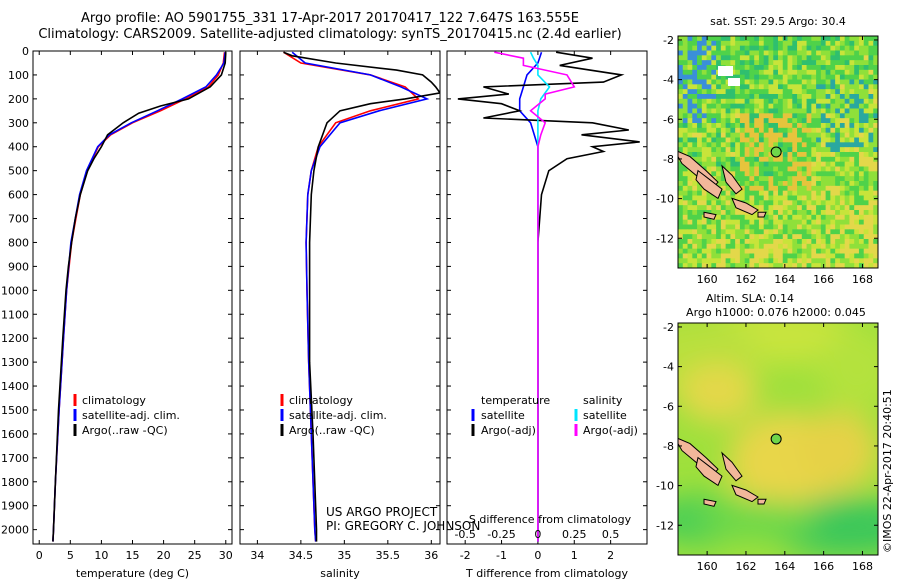 The width and height of the screenshot is (900, 580). I want to click on y-tick-label: -8, so click(668, 159).